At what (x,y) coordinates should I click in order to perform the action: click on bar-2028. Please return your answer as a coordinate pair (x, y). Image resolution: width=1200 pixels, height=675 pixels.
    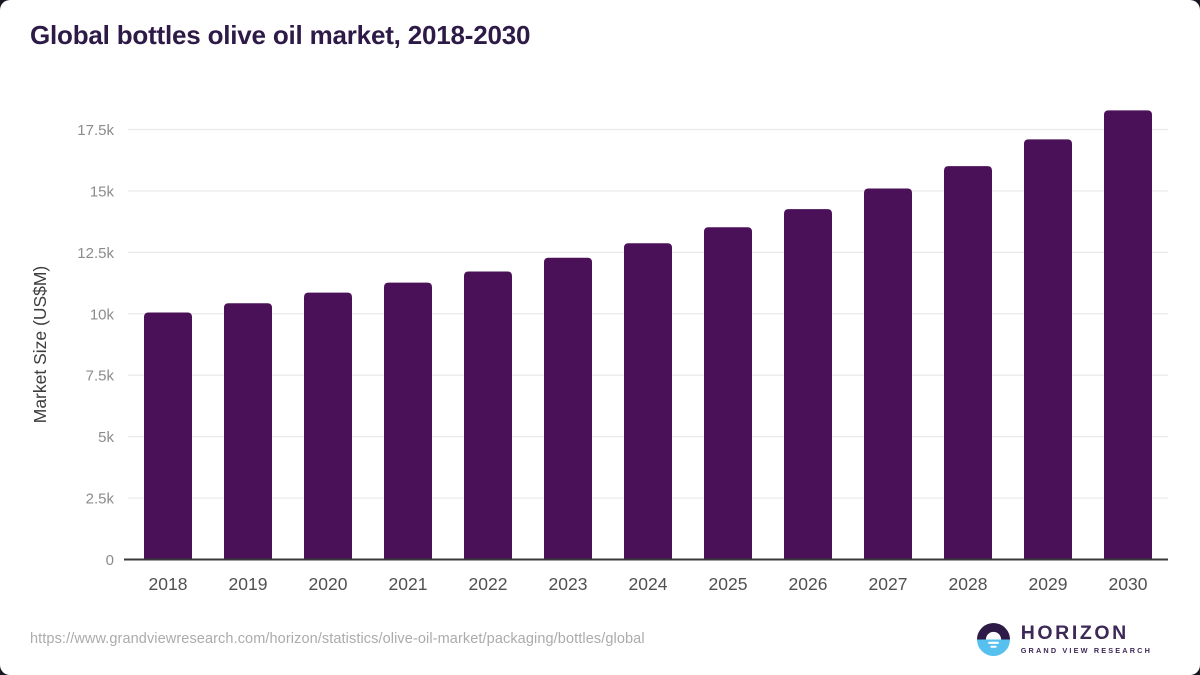
    Looking at the image, I should click on (968, 363).